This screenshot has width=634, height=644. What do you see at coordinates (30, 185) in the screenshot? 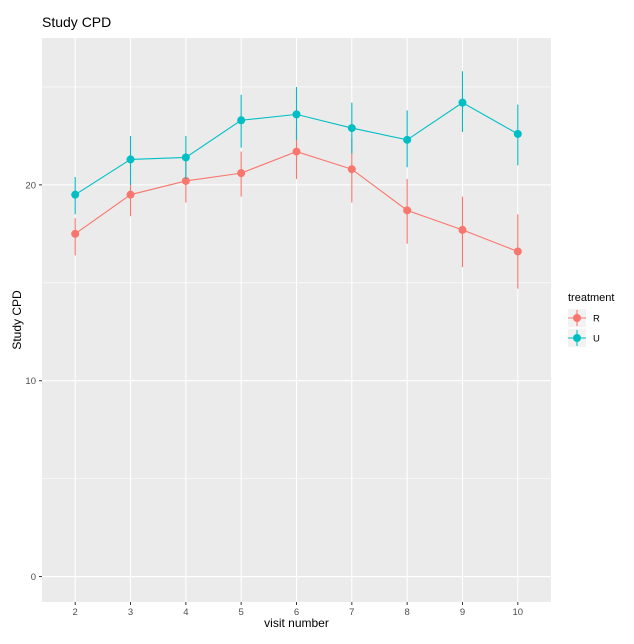
I see `y-tick-label: 20` at bounding box center [30, 185].